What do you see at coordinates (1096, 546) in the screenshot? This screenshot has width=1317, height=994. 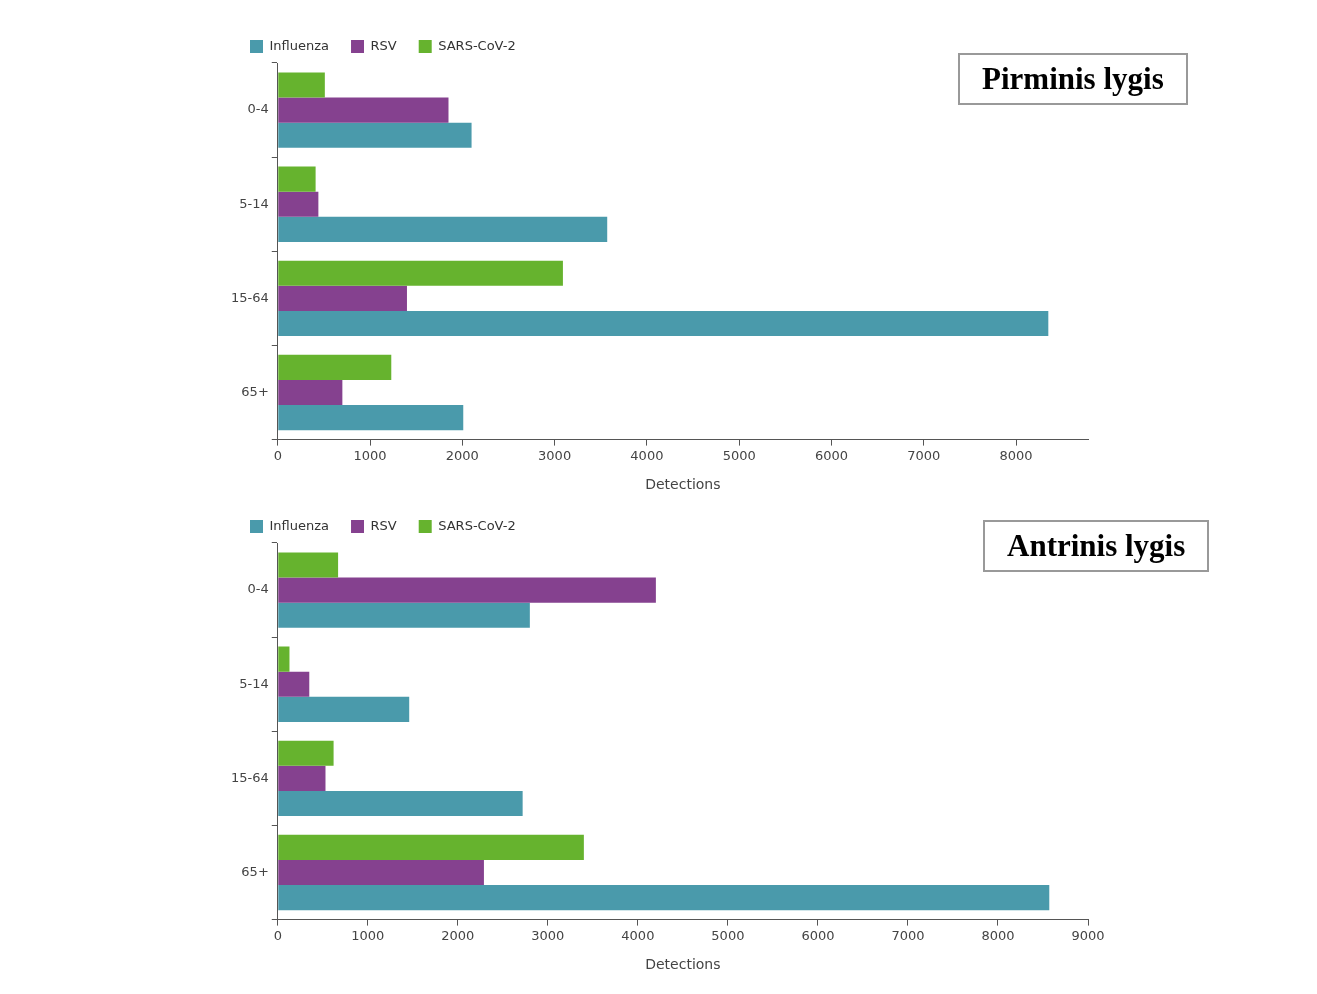 I see `chart-title: Antrinis lygis` at bounding box center [1096, 546].